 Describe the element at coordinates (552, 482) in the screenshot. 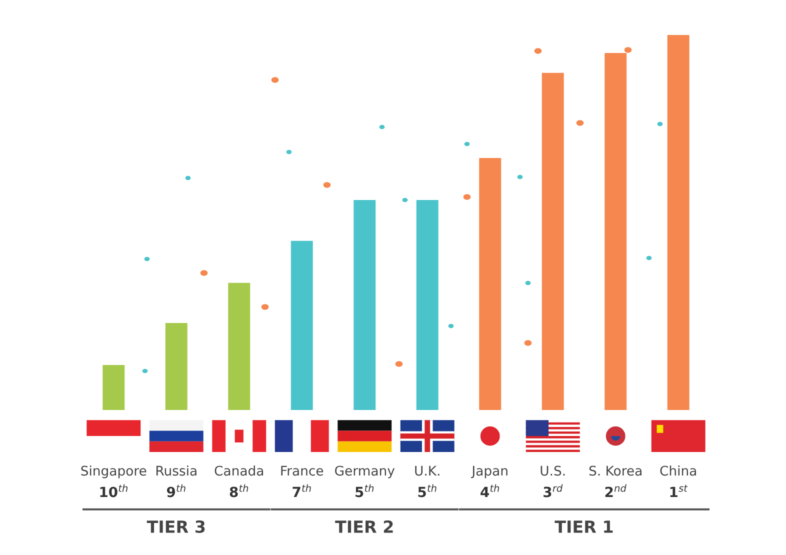

I see `x-tick-label: U.S. 3$^{rd}$` at that location.